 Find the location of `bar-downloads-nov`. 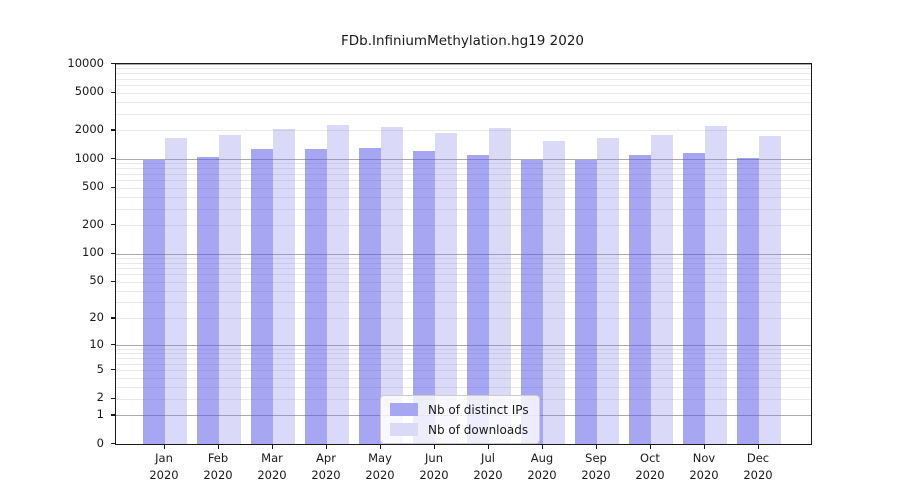

bar-downloads-nov is located at coordinates (716, 285).